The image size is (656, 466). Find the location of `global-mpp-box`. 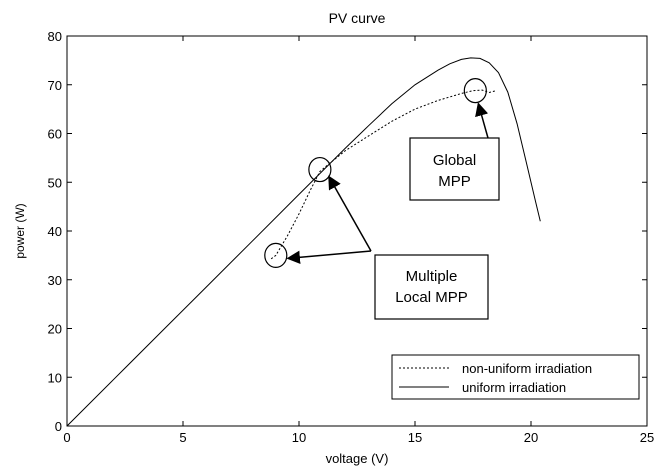

global-mpp-box is located at coordinates (454, 169).